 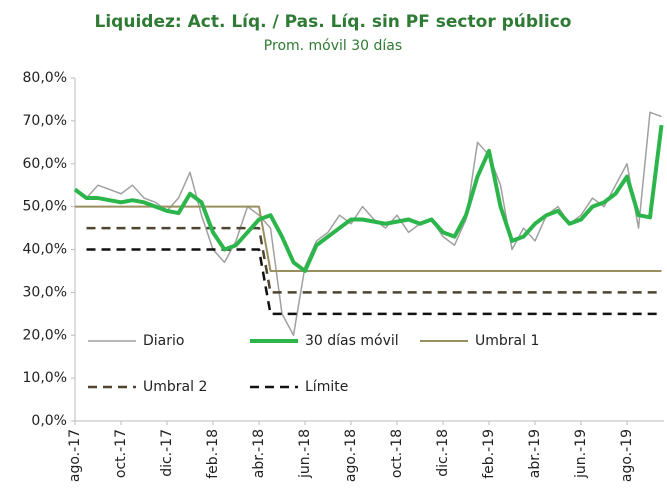 What do you see at coordinates (535, 453) in the screenshot?
I see `x-tick-label: abr.-19` at bounding box center [535, 453].